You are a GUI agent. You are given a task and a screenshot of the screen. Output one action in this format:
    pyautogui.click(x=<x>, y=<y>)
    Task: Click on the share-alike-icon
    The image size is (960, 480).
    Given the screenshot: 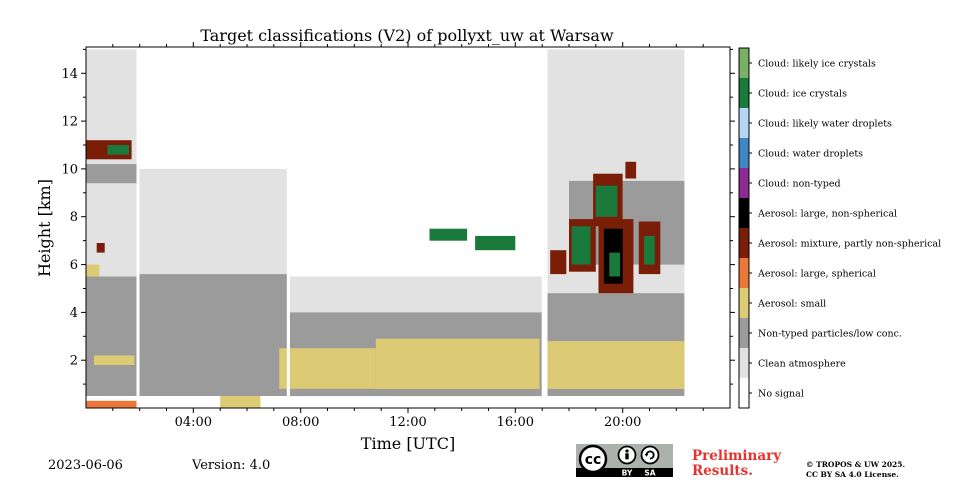 What is the action you would take?
    pyautogui.click(x=650, y=455)
    